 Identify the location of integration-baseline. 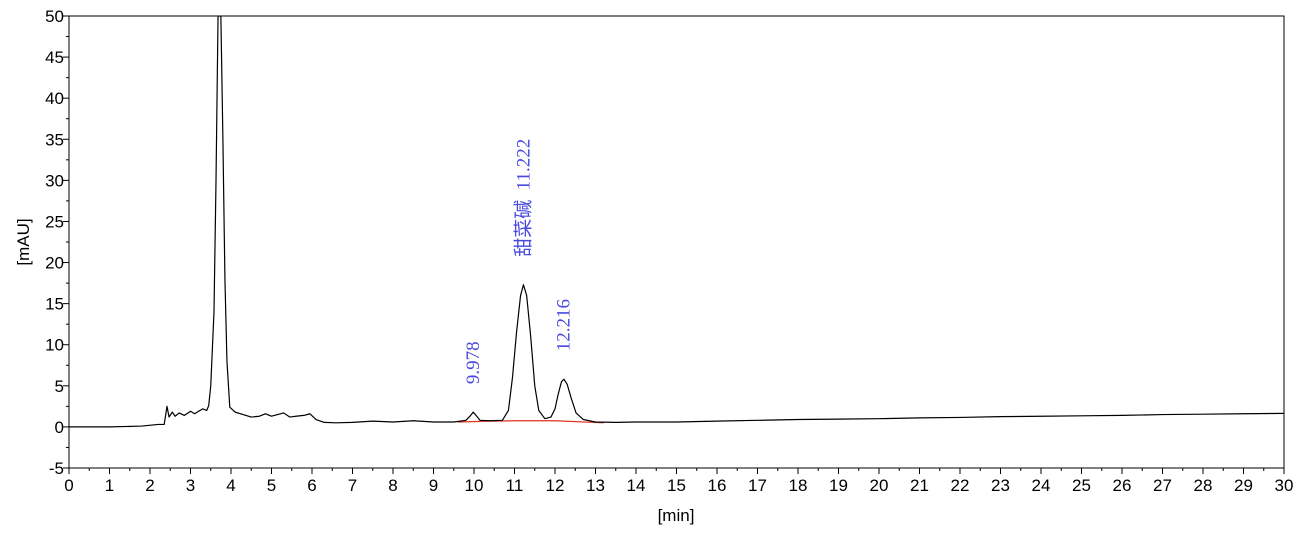
(530, 422).